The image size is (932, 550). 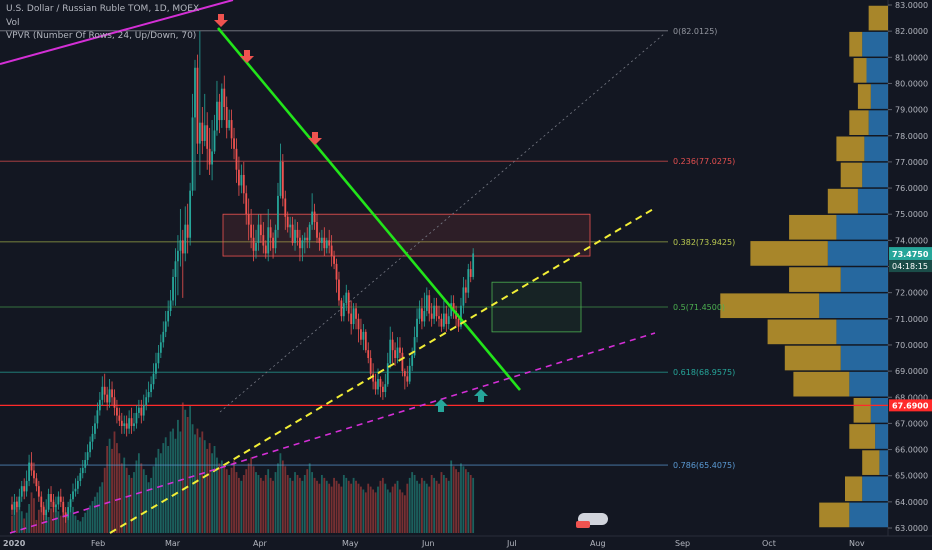 I want to click on y-tick-label: 83.0000, so click(x=911, y=5).